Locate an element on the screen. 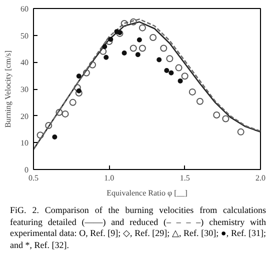 This screenshot has height=274, width=276. x-axis-title: Equivalence Ratio φ [__] is located at coordinates (147, 193).